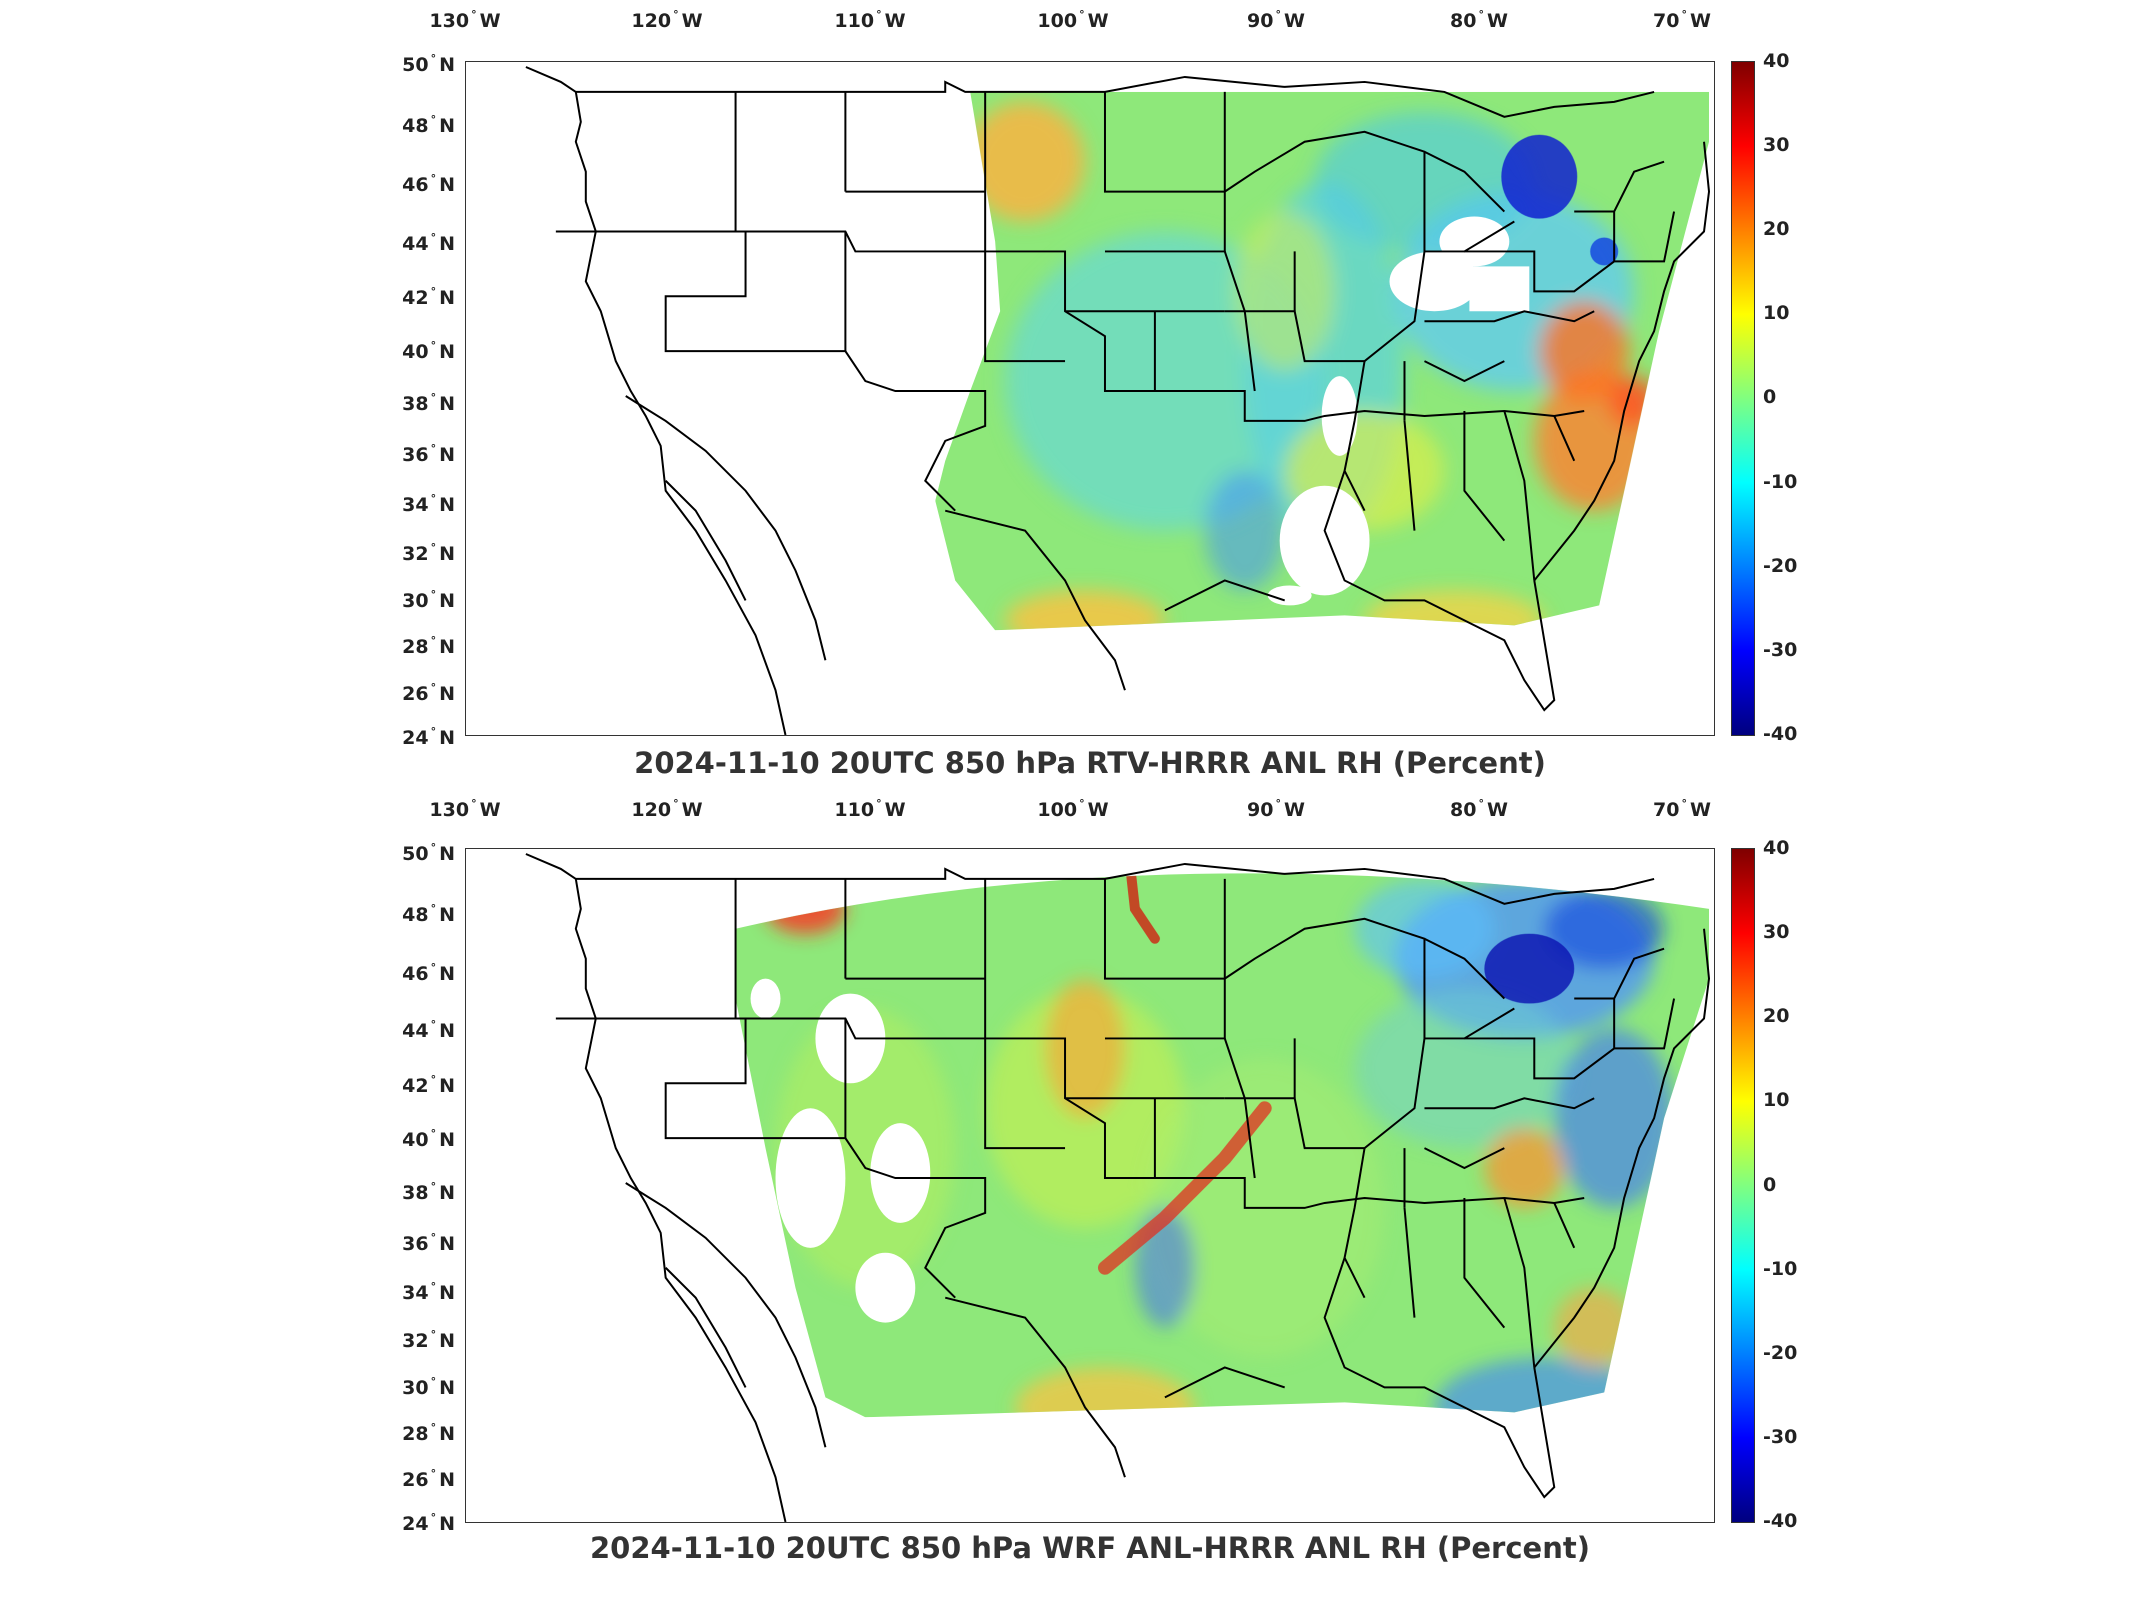 This screenshot has height=1600, width=2133. Describe the element at coordinates (1322, 361) in the screenshot. I see `rh-field` at that location.